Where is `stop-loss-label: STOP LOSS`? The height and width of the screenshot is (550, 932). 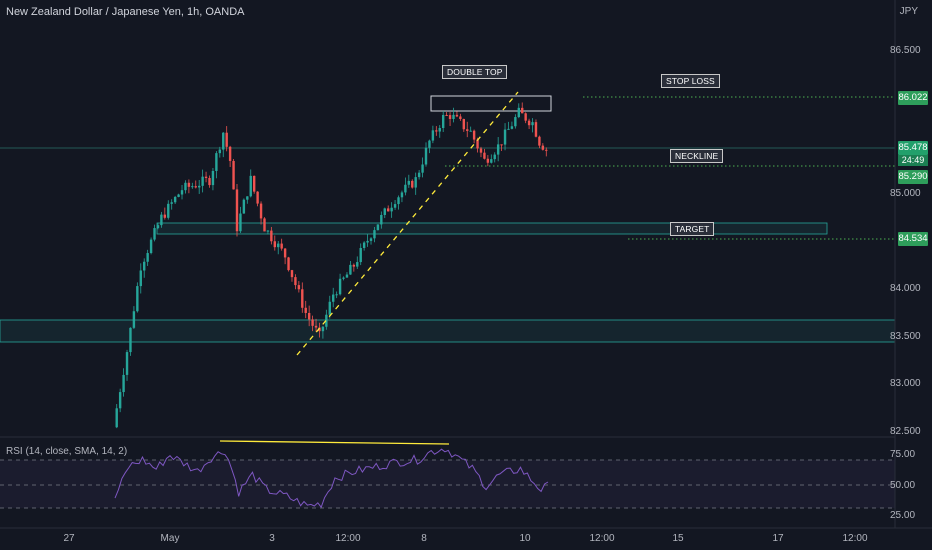
stop-loss-label: STOP LOSS is located at coordinates (690, 81).